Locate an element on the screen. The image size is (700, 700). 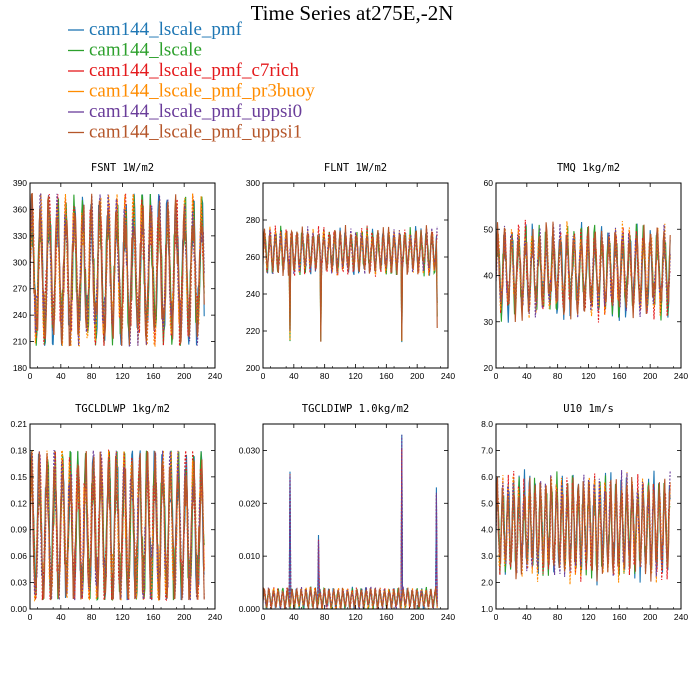
y-tick-label: 1.0 is located at coordinates (487, 609).